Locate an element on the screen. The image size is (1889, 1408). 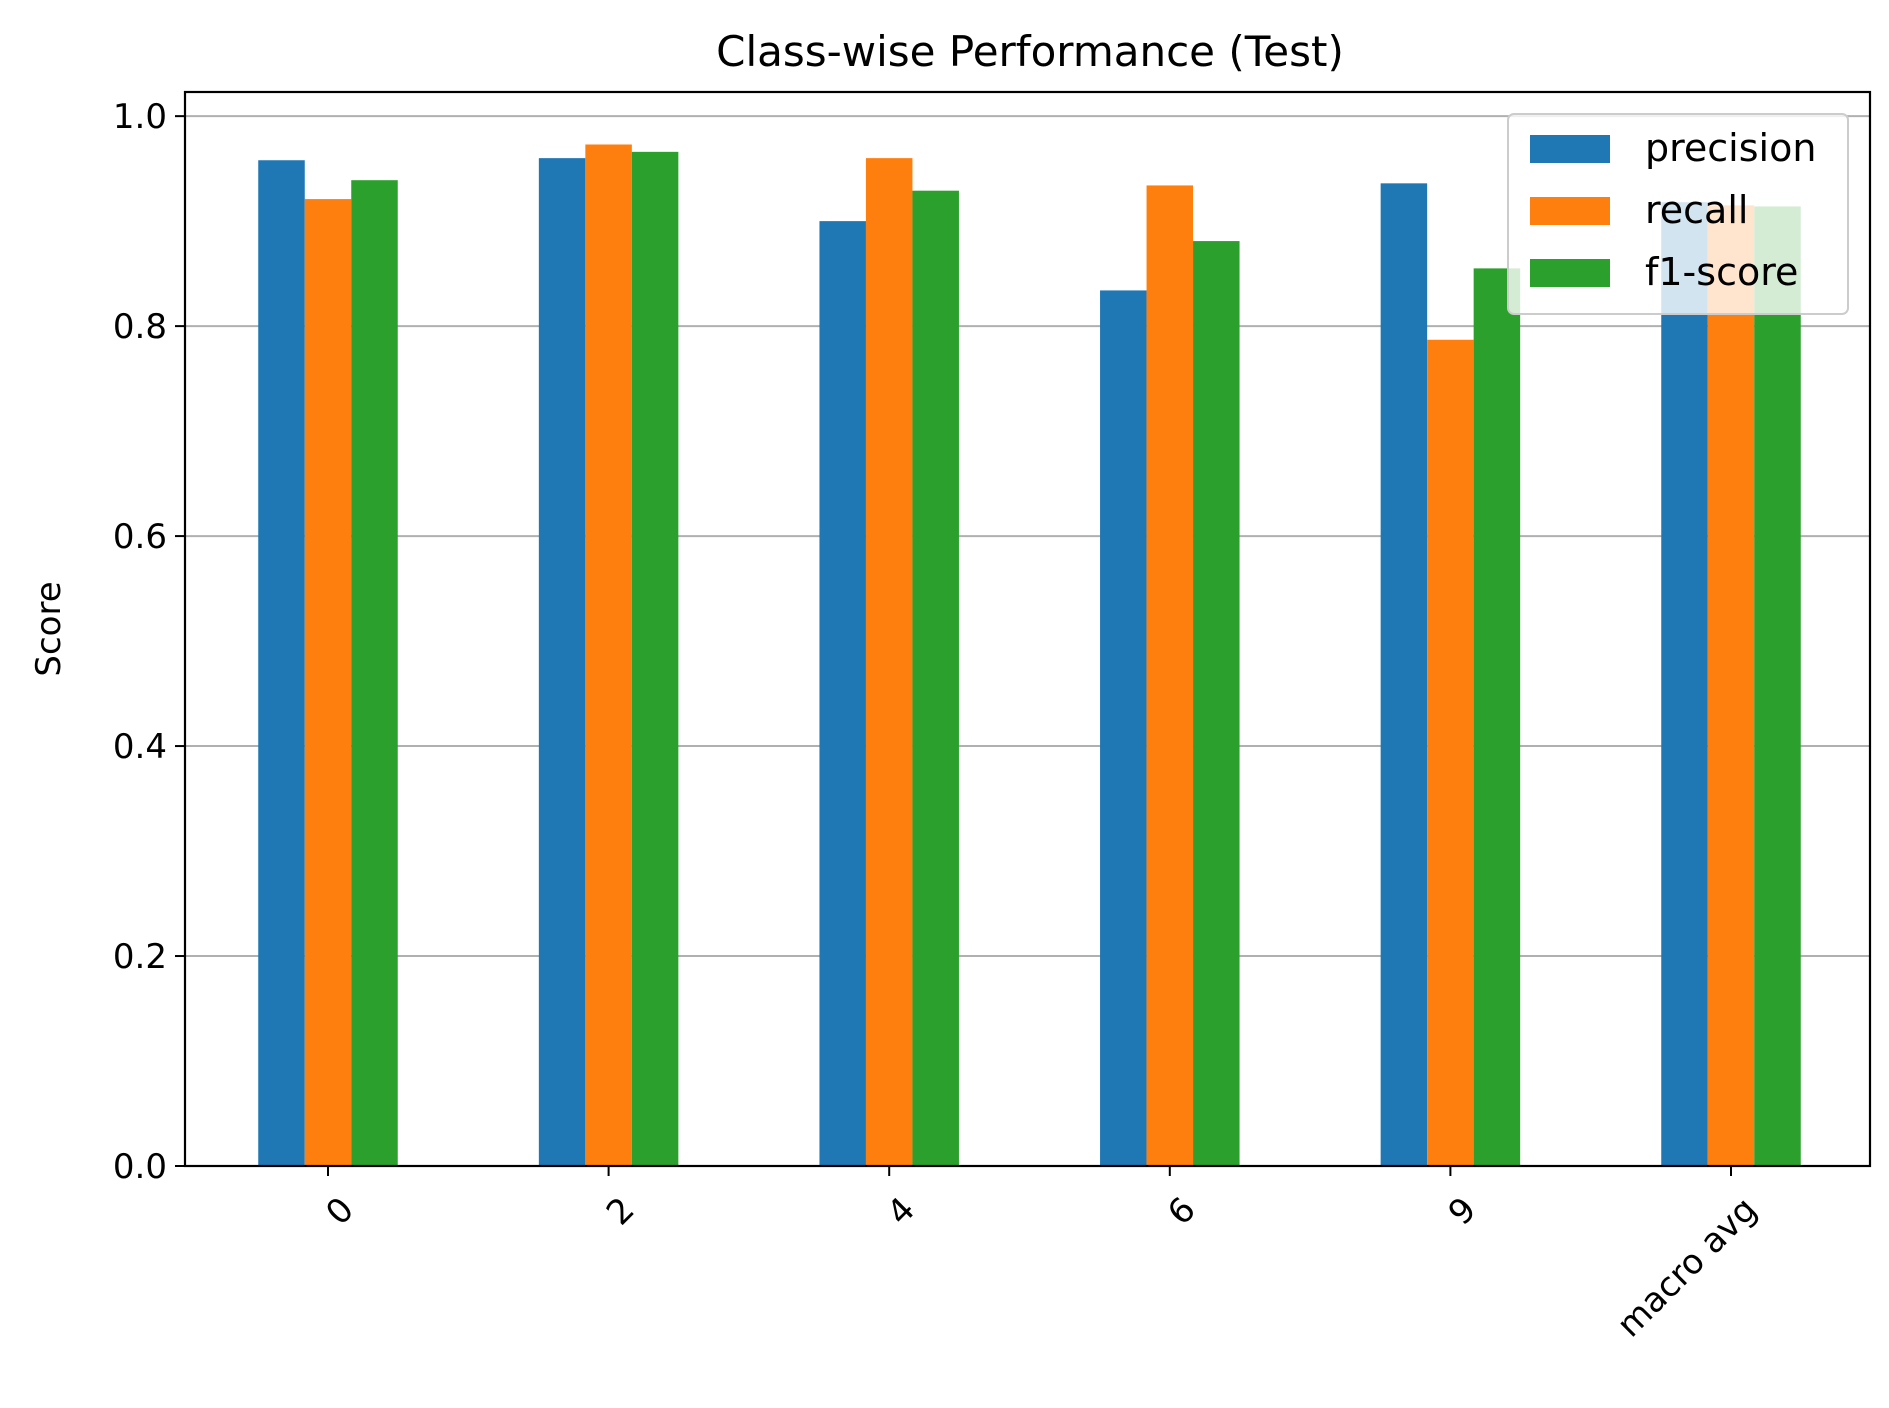
y-tick-label: 0.0 is located at coordinates (140, 1167).